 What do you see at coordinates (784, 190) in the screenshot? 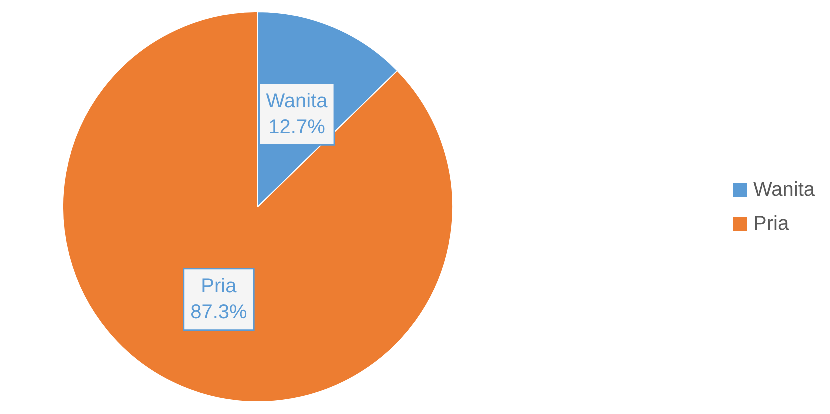
I see `legend-label: Wanita` at bounding box center [784, 190].